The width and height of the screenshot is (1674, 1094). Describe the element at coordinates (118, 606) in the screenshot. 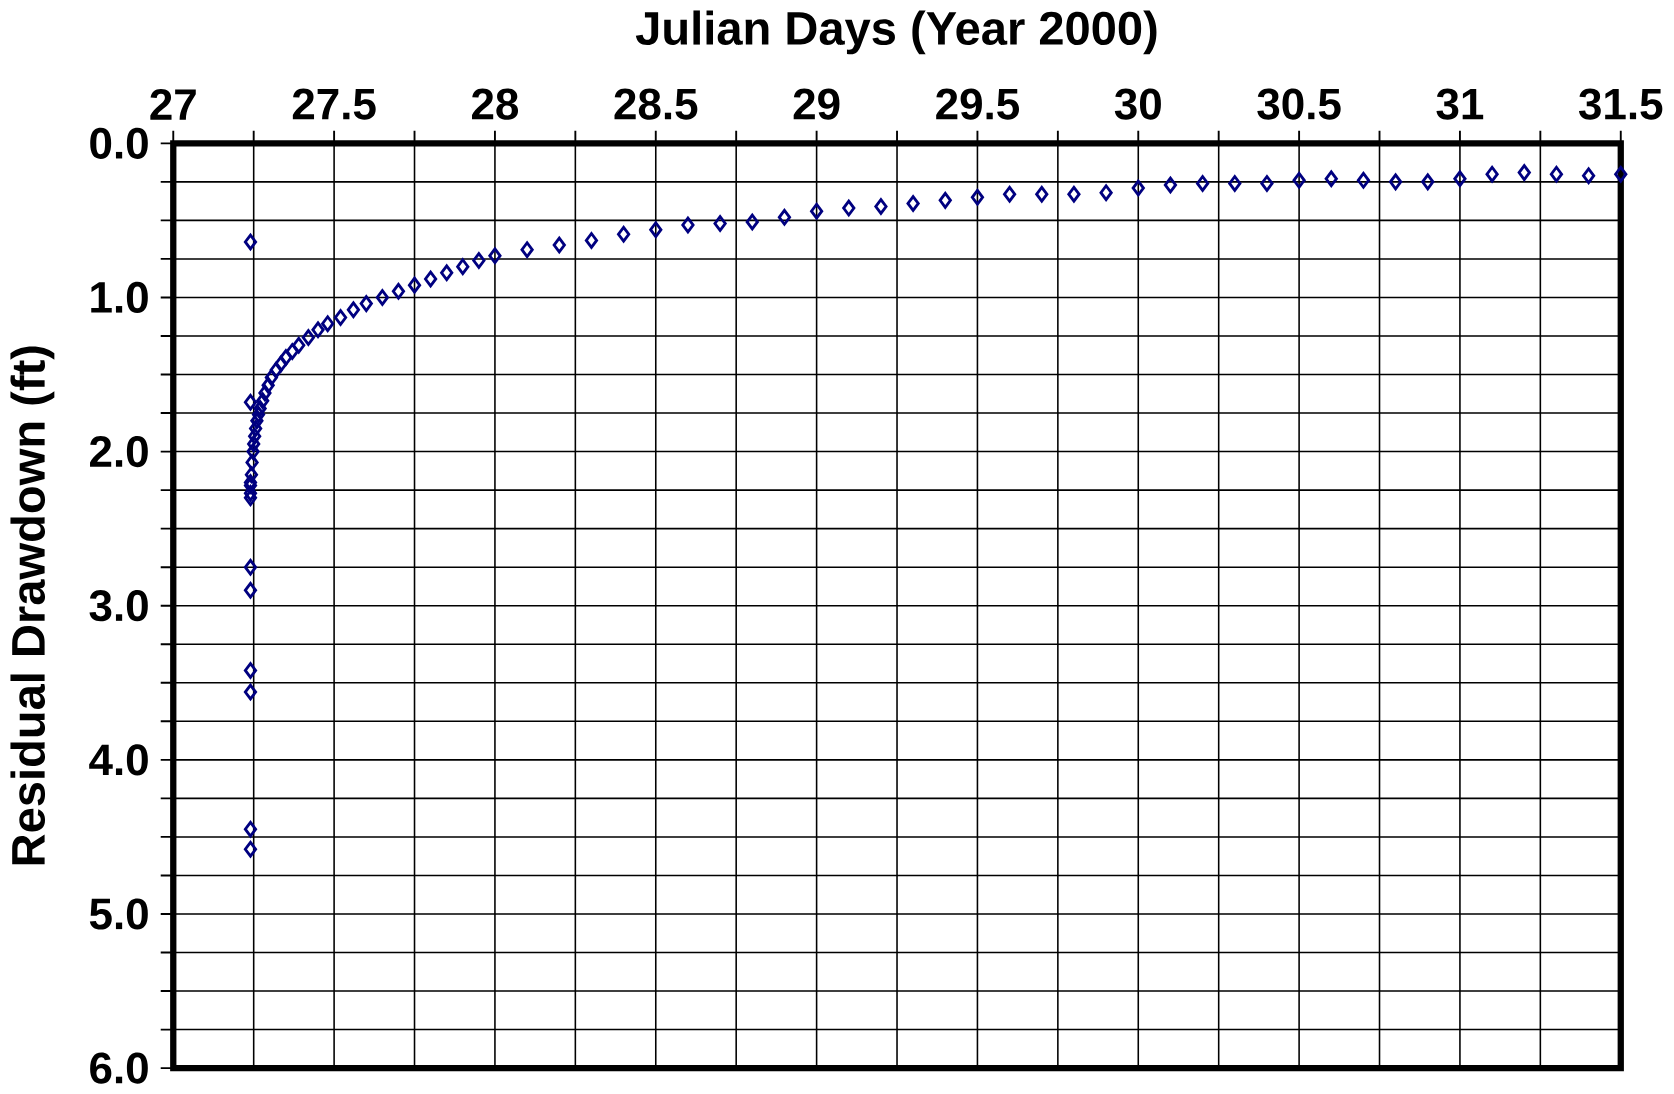

I see `y-tick-label: 3.0` at that location.